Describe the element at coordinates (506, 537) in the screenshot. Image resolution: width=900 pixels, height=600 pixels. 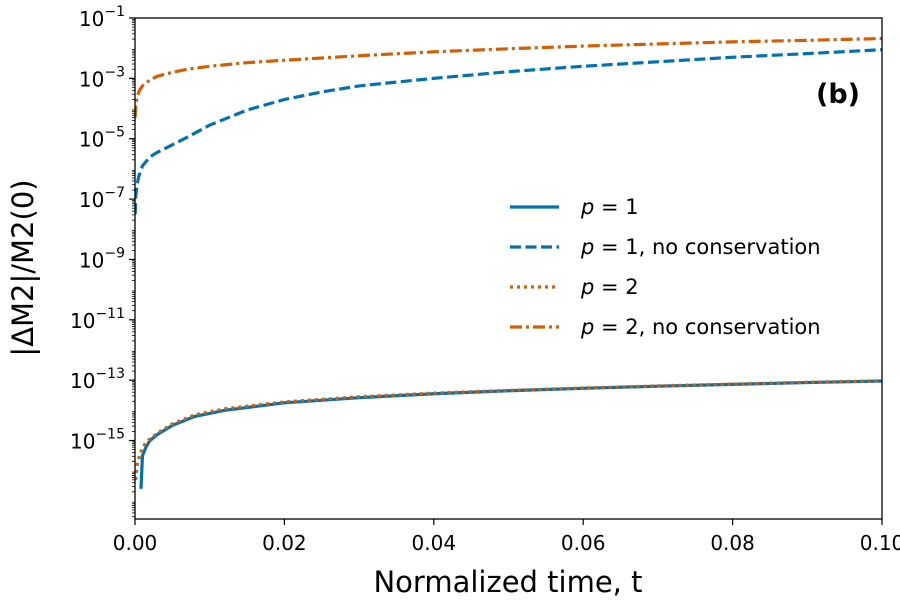
I see `x-axis: 0.00 0.02 0.04 0.06 0.08 0.10` at that location.